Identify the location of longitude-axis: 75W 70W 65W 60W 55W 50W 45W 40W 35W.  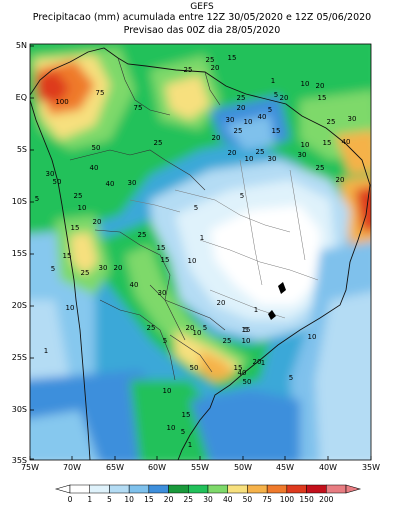
(200, 467).